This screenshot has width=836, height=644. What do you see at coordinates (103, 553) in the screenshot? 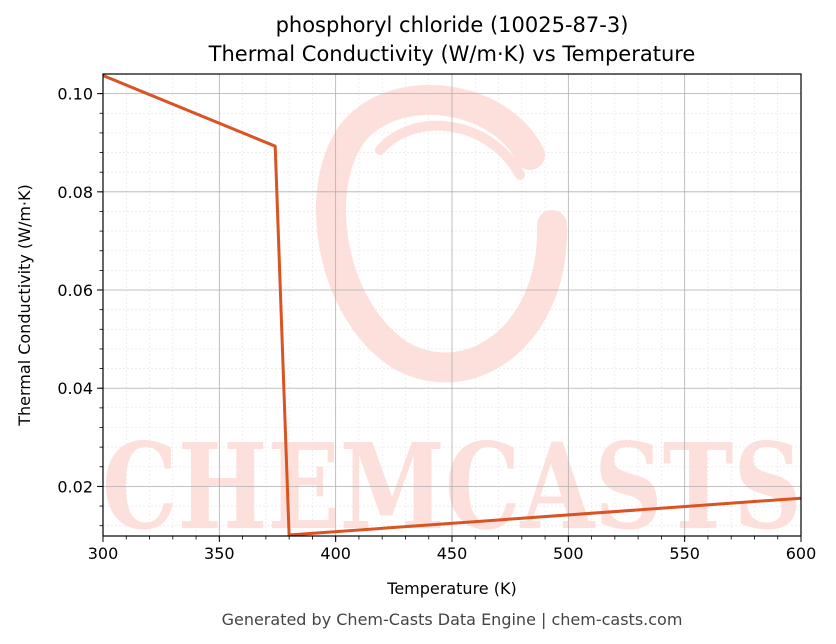
I see `x-tick-label: 300` at bounding box center [103, 553].